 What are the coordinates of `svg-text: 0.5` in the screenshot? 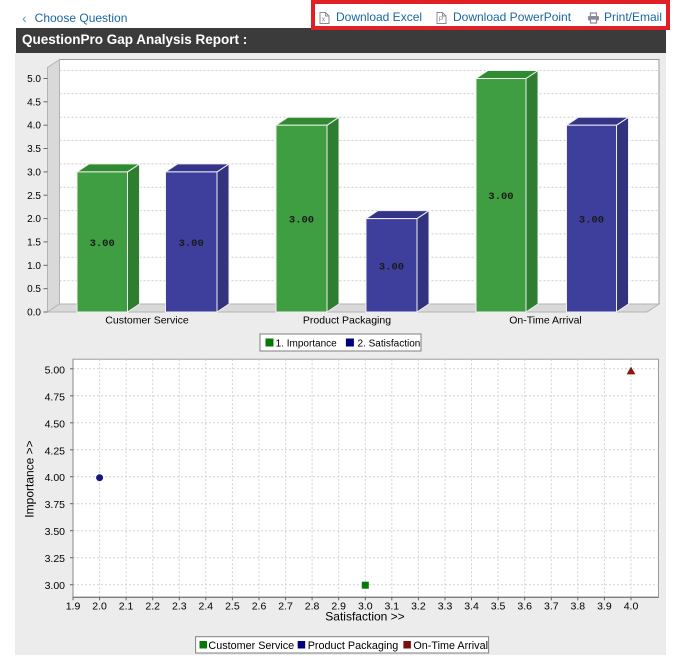 It's located at (34, 289).